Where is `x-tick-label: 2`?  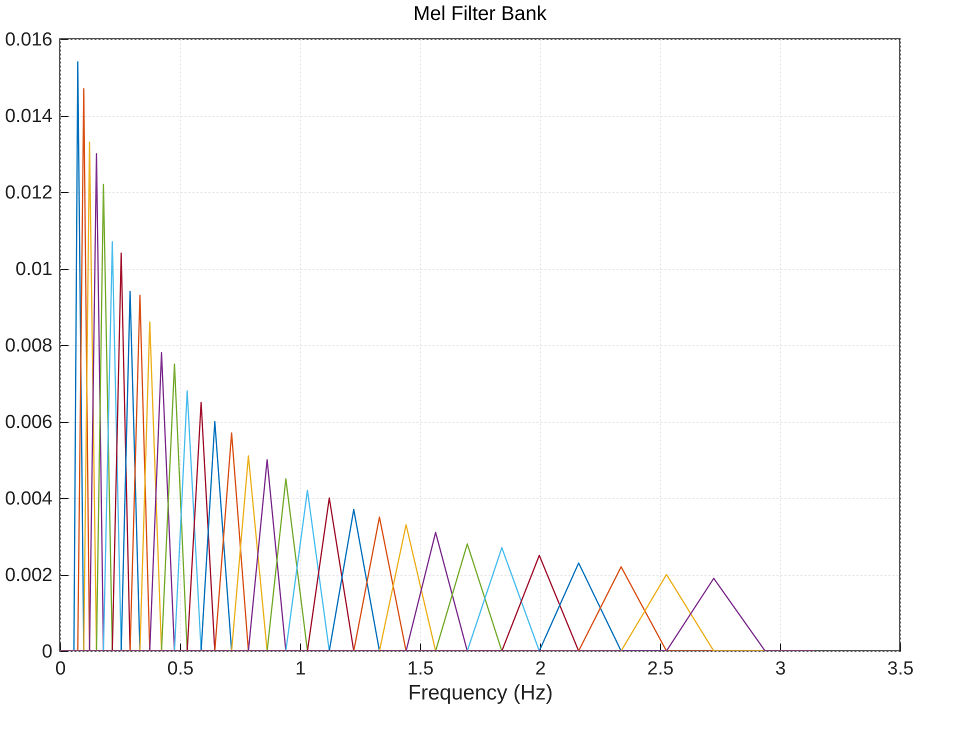
x-tick-label: 2 is located at coordinates (540, 669).